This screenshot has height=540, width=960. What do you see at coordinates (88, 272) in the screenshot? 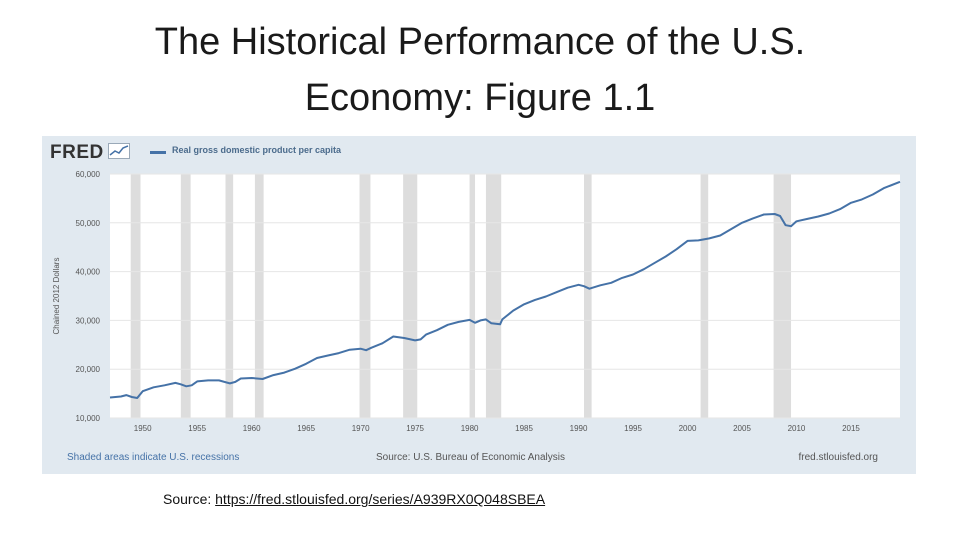
I see `y-tick-label: 40,000` at bounding box center [88, 272].